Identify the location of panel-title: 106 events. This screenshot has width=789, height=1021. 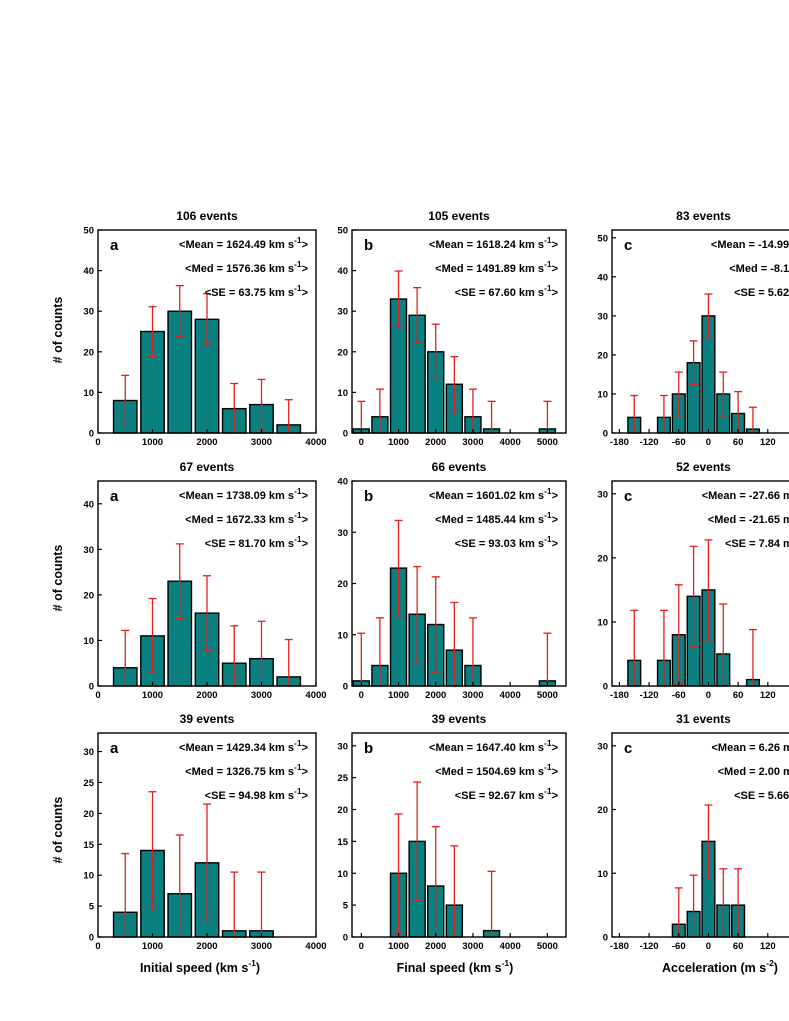
(207, 216).